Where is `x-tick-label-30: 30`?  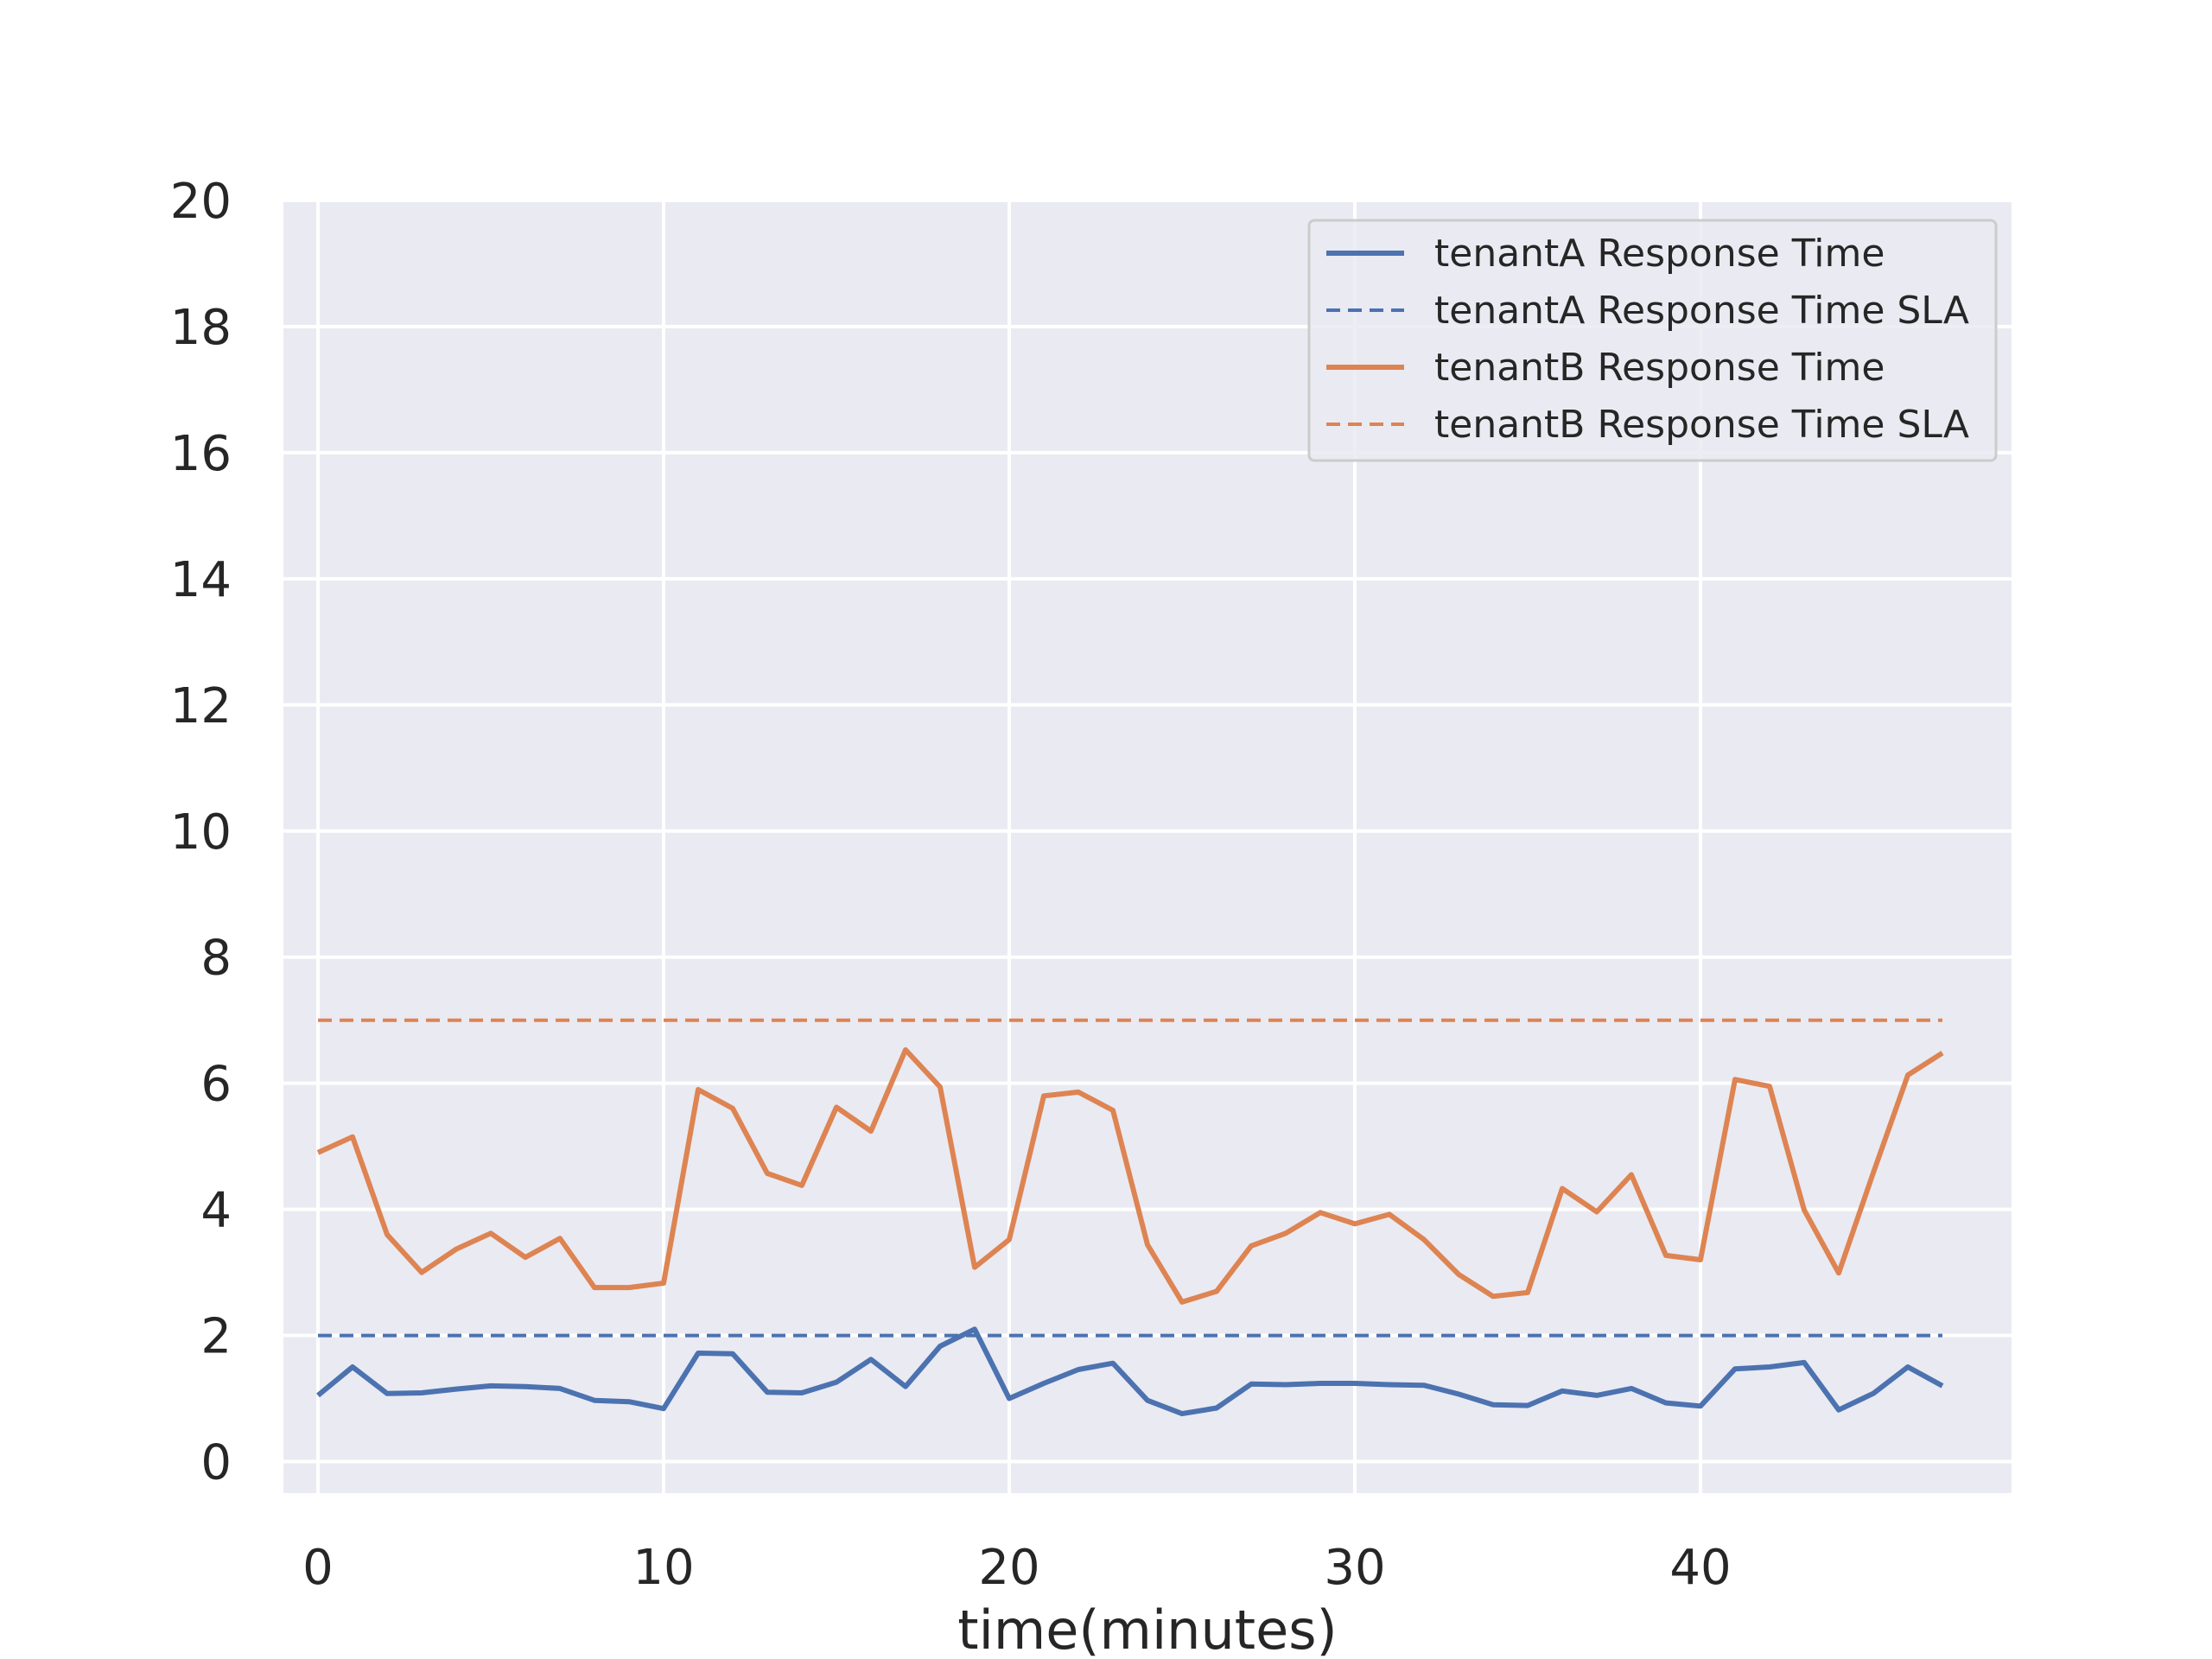
x-tick-label-30: 30 is located at coordinates (1354, 1568).